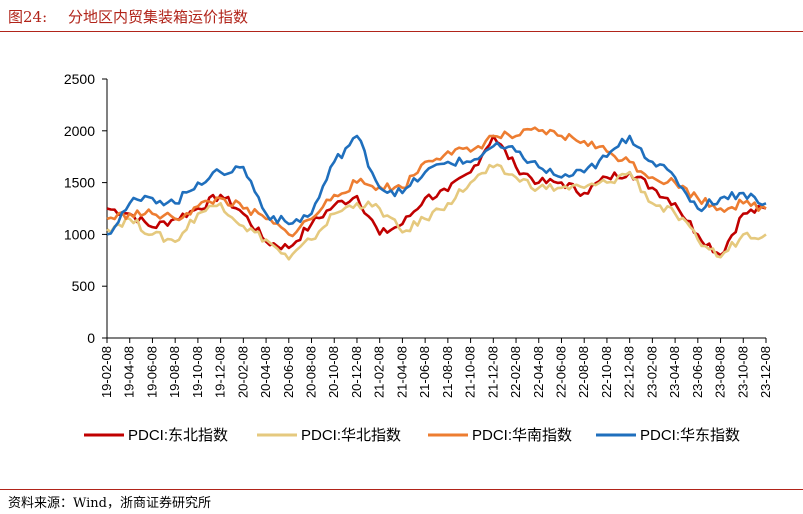 This screenshot has width=803, height=514. Describe the element at coordinates (470, 372) in the screenshot. I see `x-tick-label: 21-10-08` at that location.